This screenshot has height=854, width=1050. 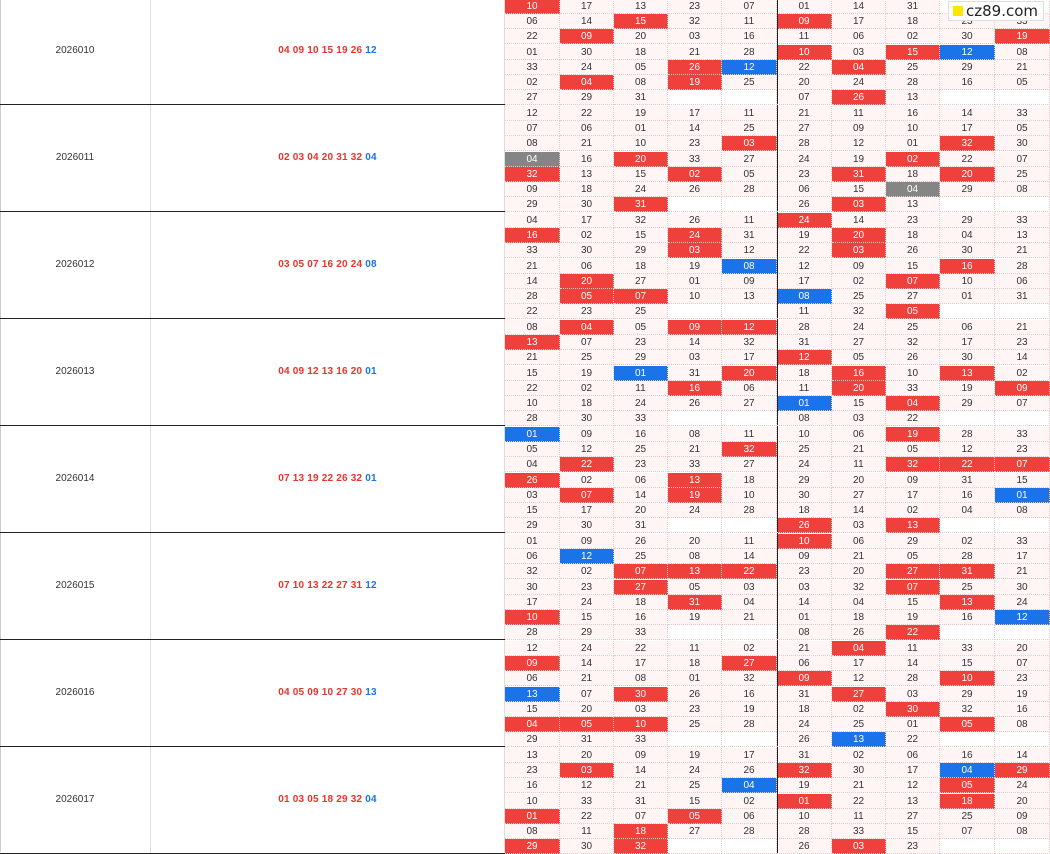 I want to click on blue-ball: 12, so click(x=371, y=50).